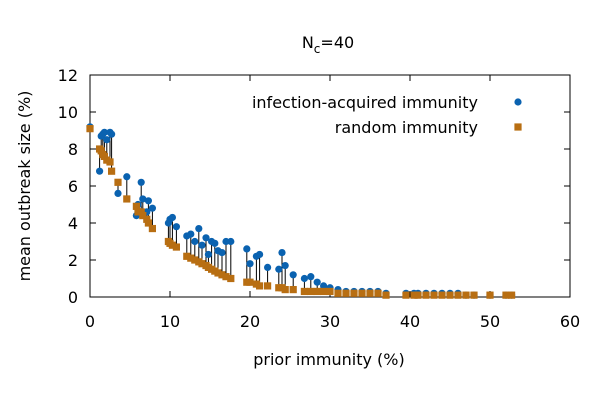 Image resolution: width=600 pixels, height=400 pixels. What do you see at coordinates (406, 127) in the screenshot?
I see `legend-label-1: random immunity` at bounding box center [406, 127].